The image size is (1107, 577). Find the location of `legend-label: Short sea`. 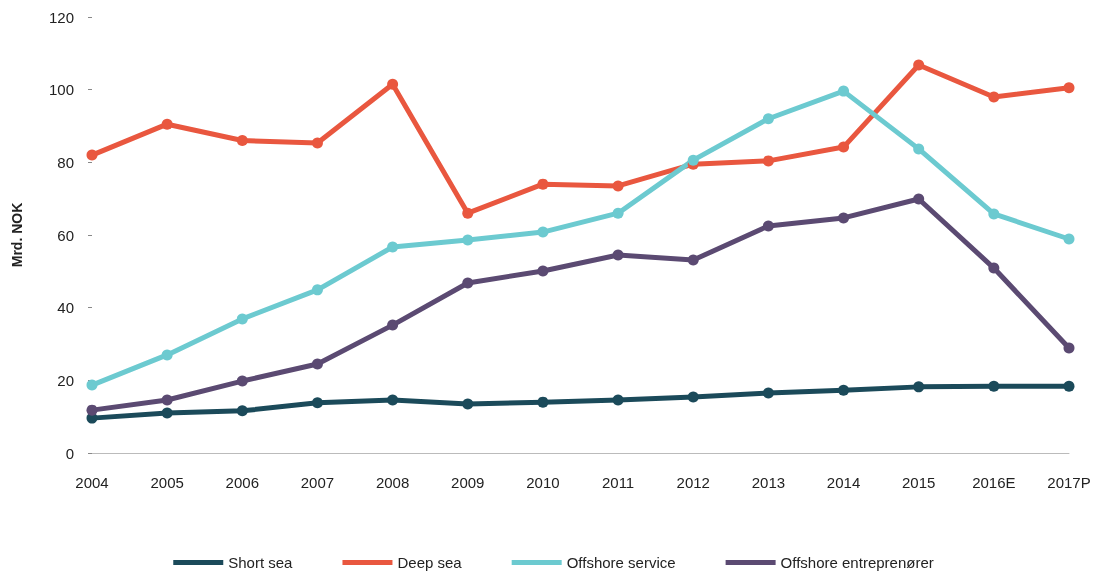

legend-label: Short sea is located at coordinates (261, 562).